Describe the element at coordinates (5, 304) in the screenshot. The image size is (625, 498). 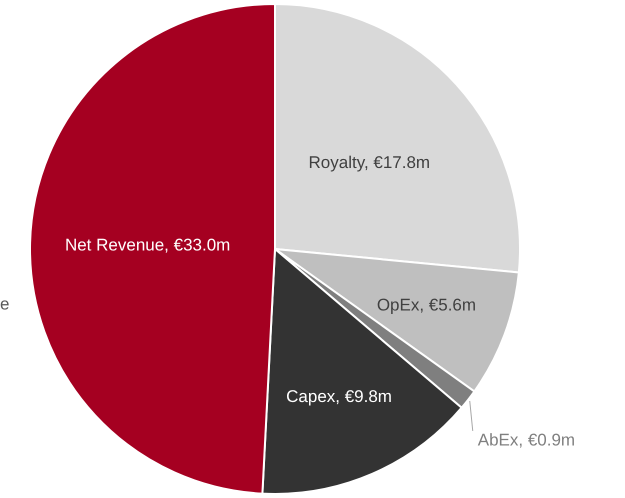
I see `text: e` at that location.